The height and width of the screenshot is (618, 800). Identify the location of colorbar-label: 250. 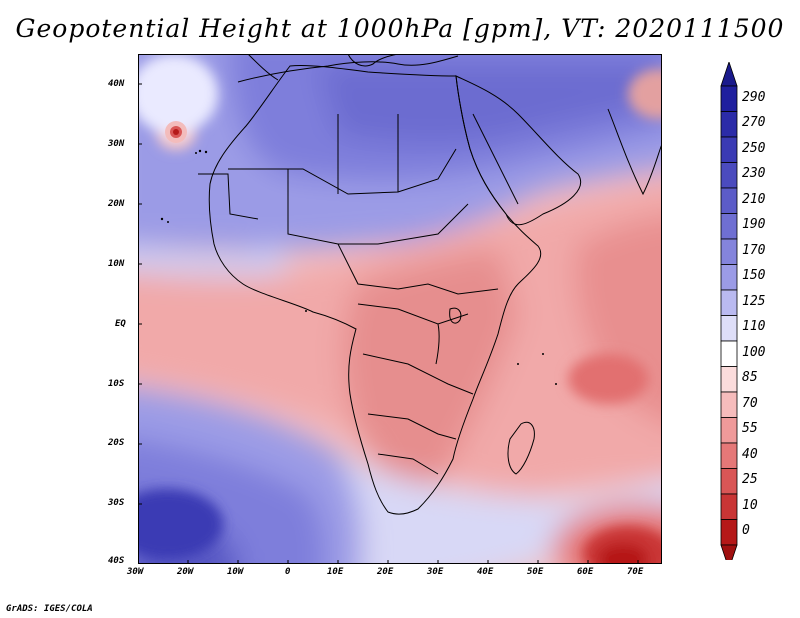
(754, 148).